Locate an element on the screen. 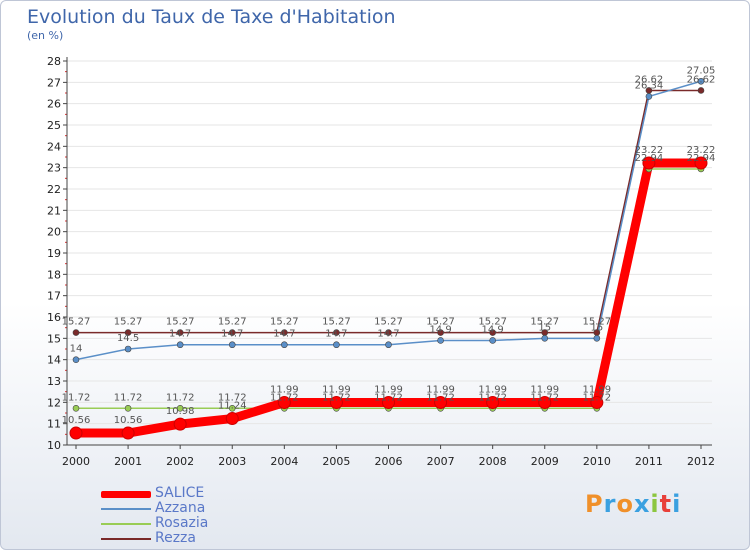 The image size is (750, 550). y-tick-label: 24 is located at coordinates (54, 146).